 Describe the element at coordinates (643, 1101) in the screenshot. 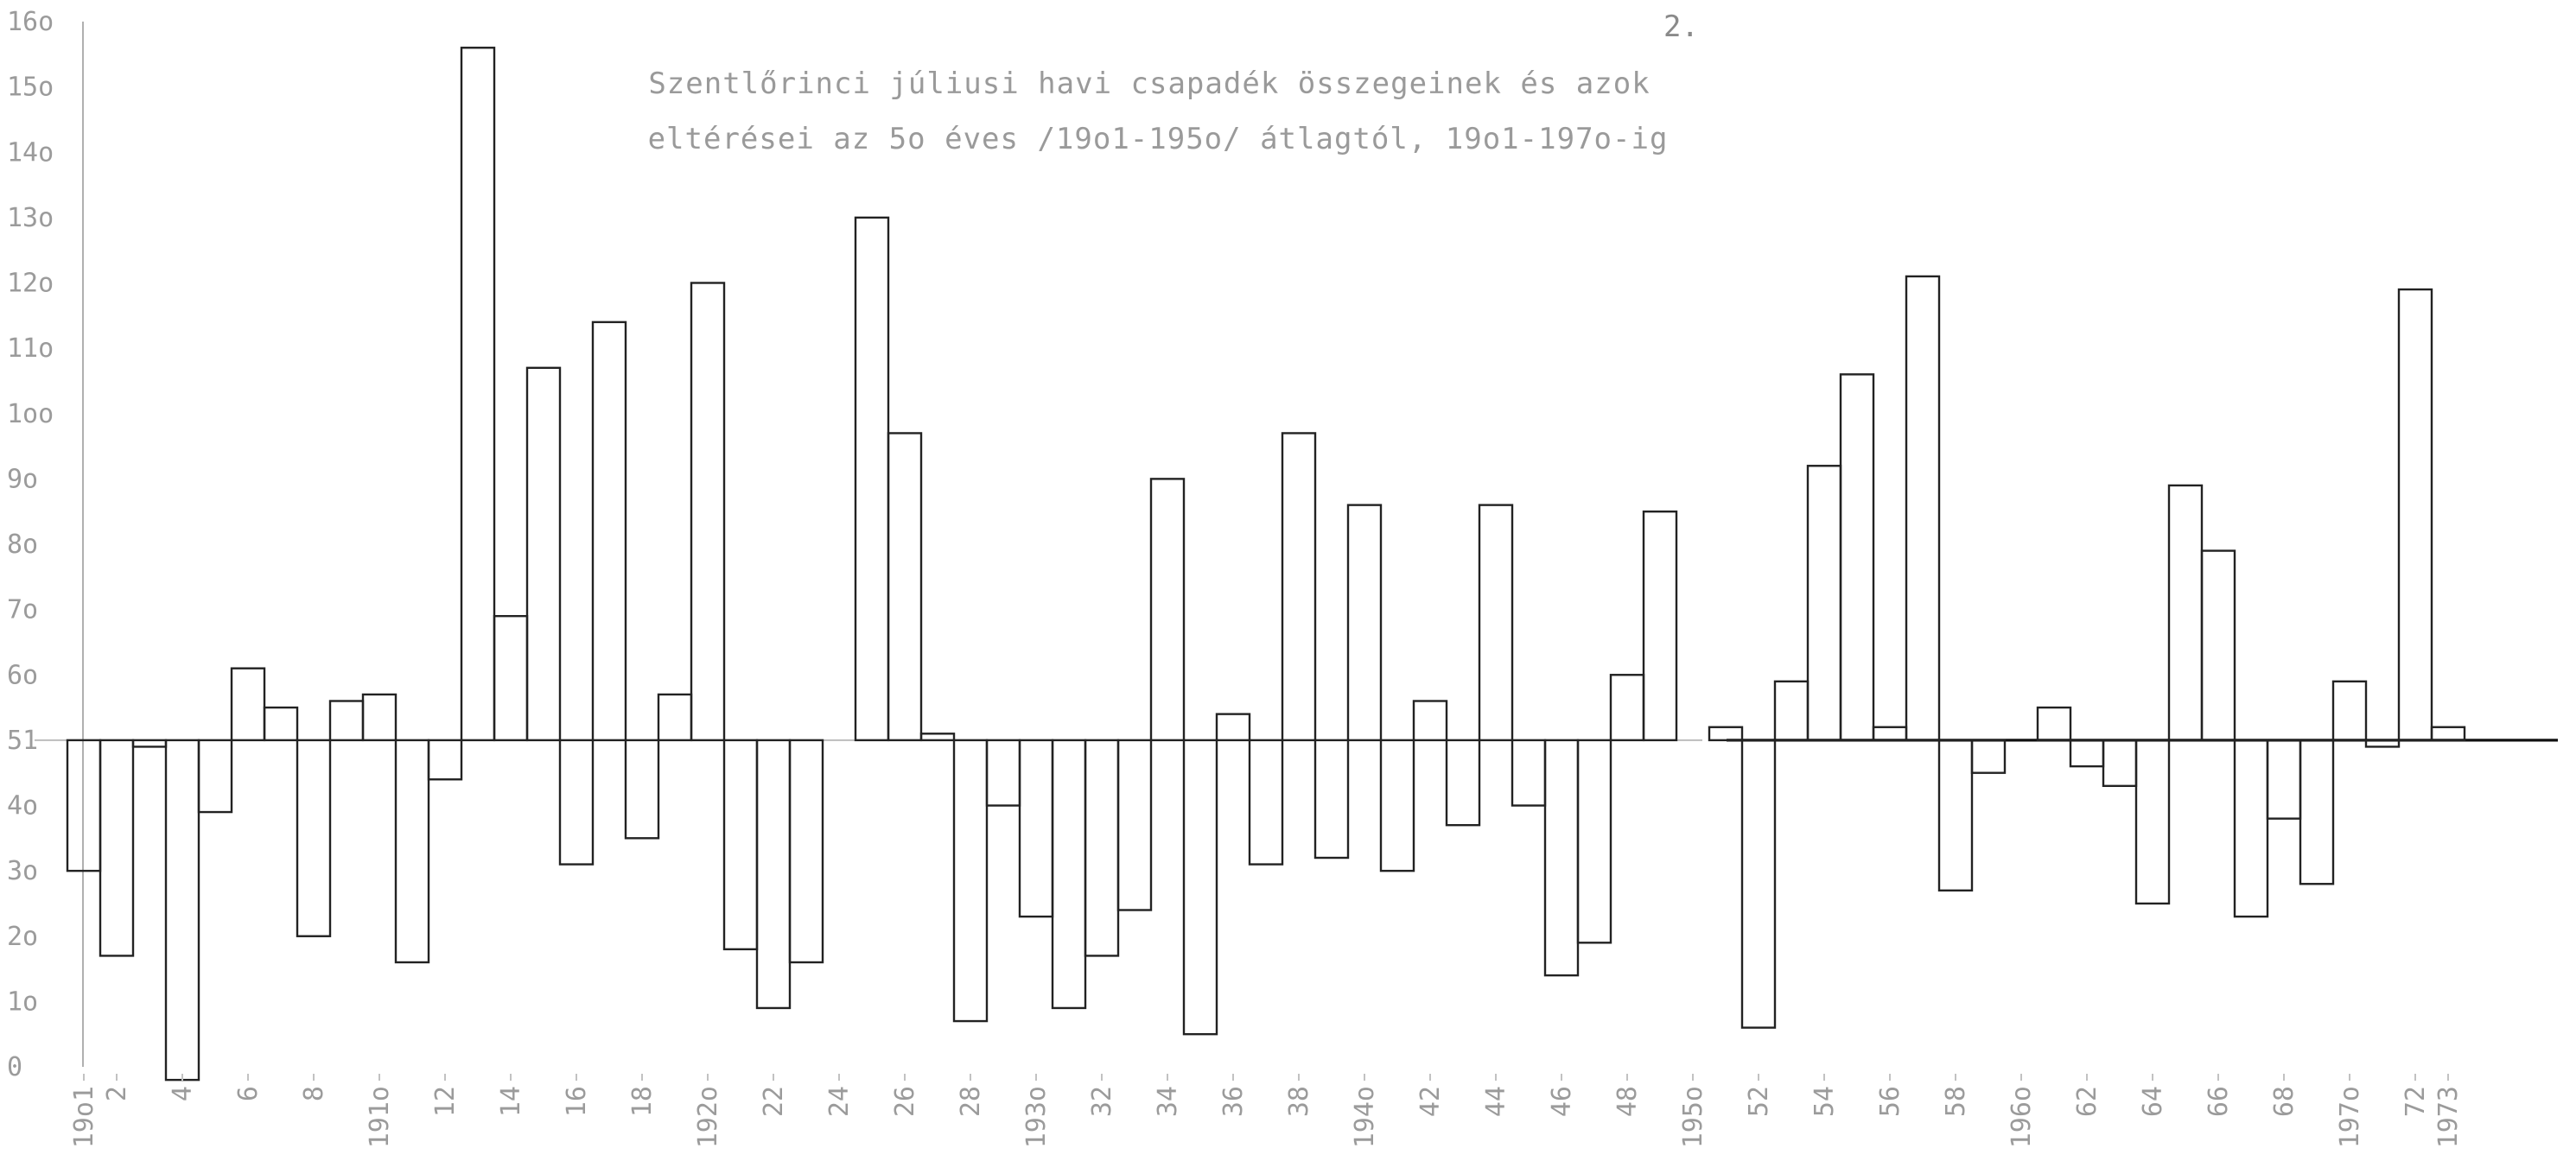

I see `x-tick-label: 18` at that location.